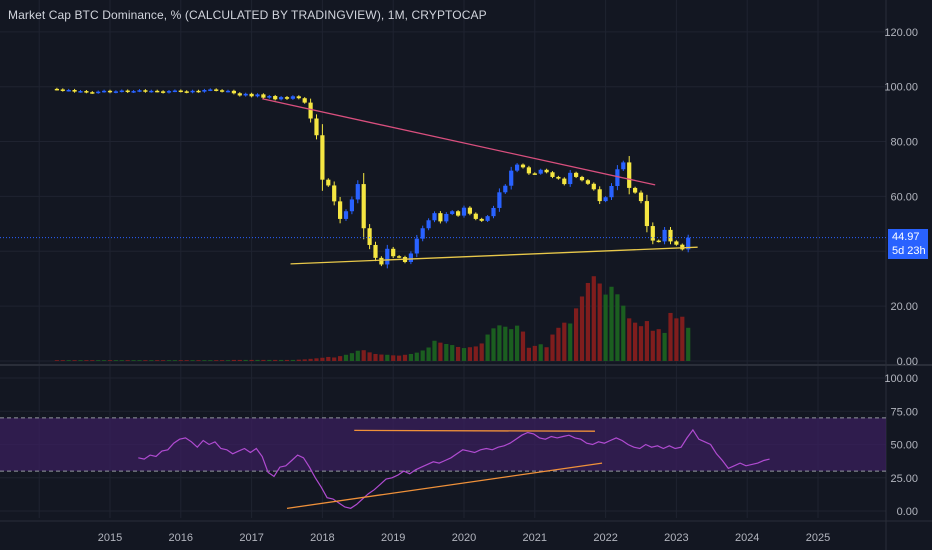 This screenshot has height=550, width=932. I want to click on price-tick-label: 0.00, so click(907, 362).